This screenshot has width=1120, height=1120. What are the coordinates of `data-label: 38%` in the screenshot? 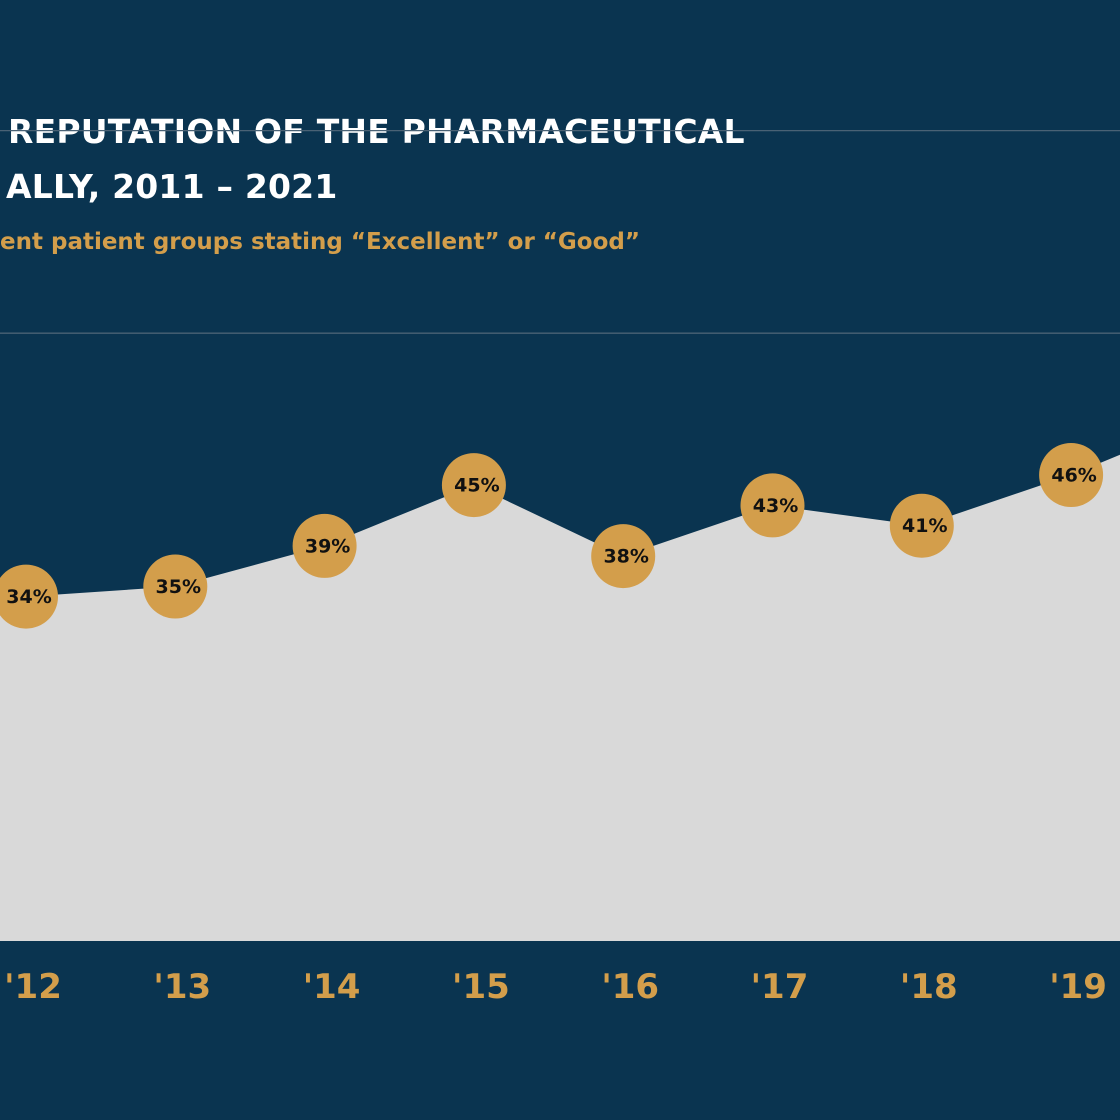 It's located at (625, 557).